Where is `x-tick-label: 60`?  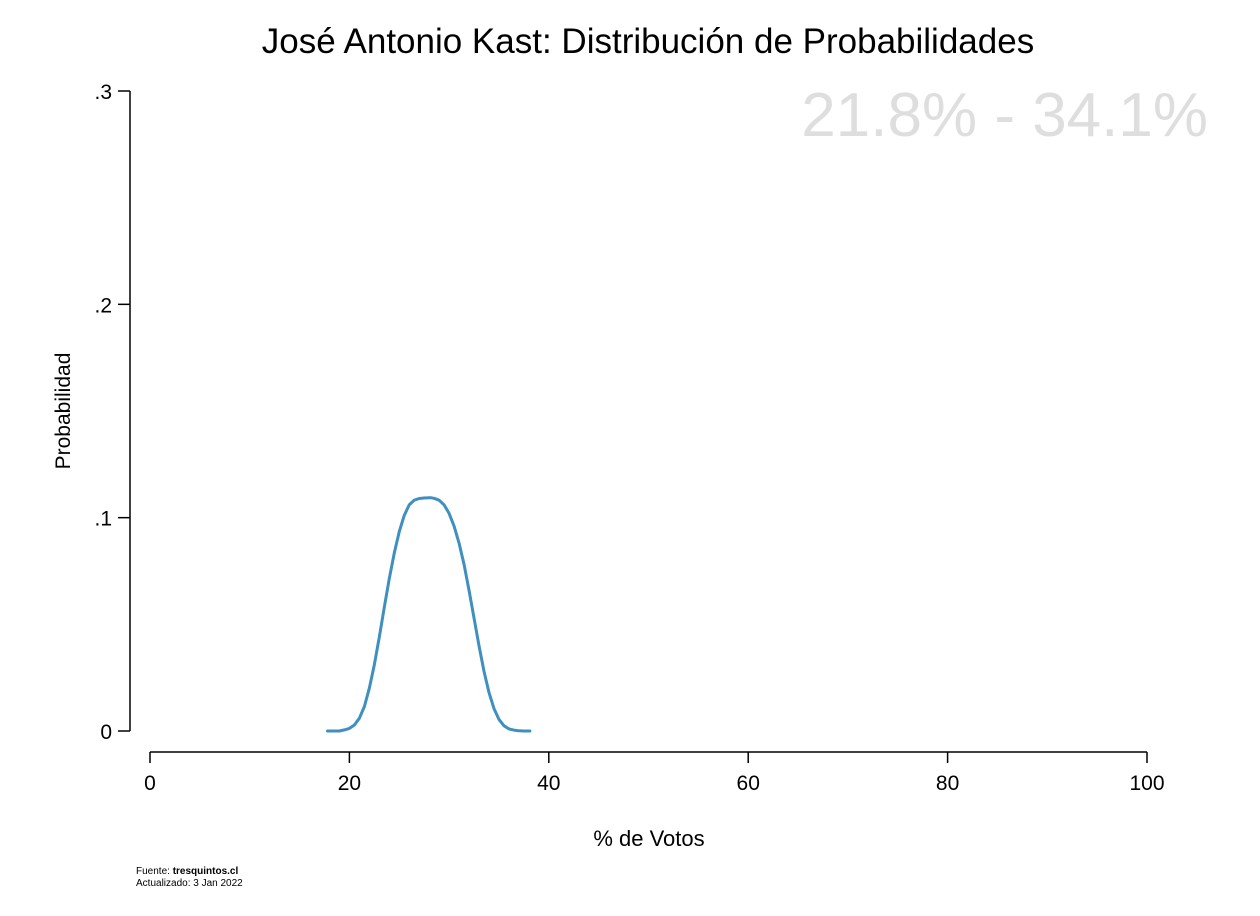 x-tick-label: 60 is located at coordinates (748, 783).